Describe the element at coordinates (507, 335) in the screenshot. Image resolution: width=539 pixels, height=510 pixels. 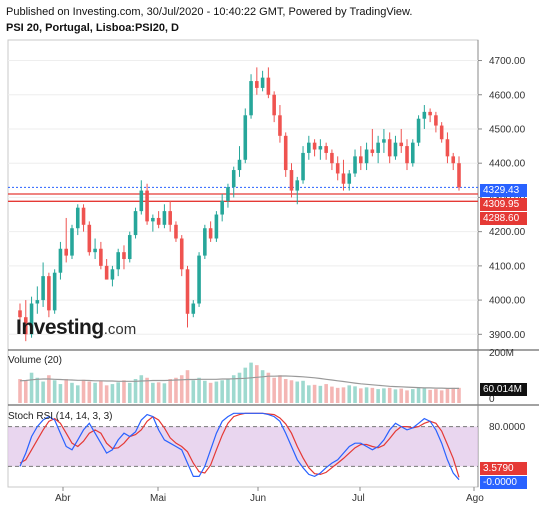
I see `price-tick-label: 3900.00` at that location.